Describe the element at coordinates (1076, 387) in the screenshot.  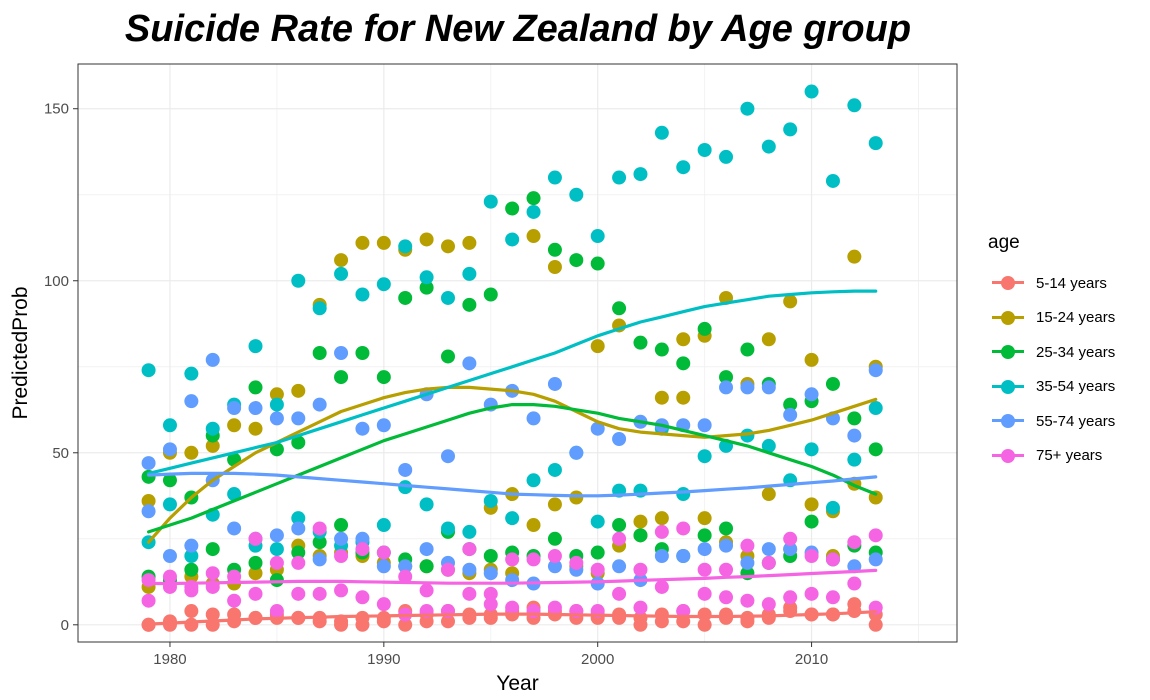
I see `legend-label: 35-54 years` at that location.